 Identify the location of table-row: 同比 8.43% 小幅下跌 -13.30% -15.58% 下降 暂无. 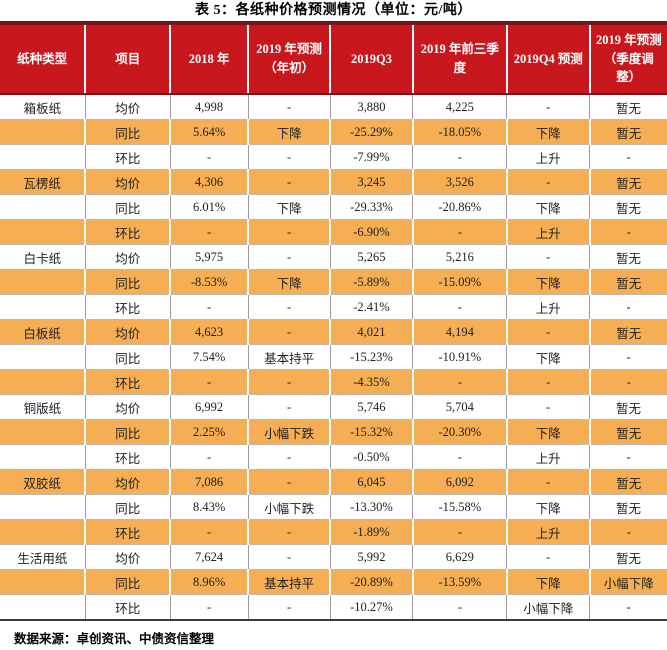
(333, 507).